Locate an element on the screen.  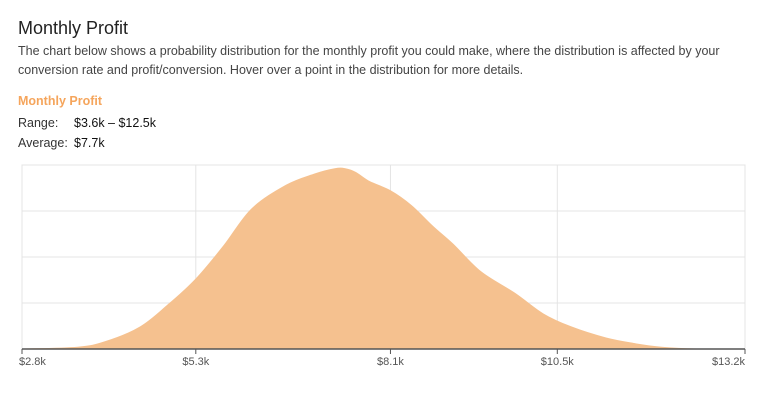
range-label: Range: is located at coordinates (38, 123).